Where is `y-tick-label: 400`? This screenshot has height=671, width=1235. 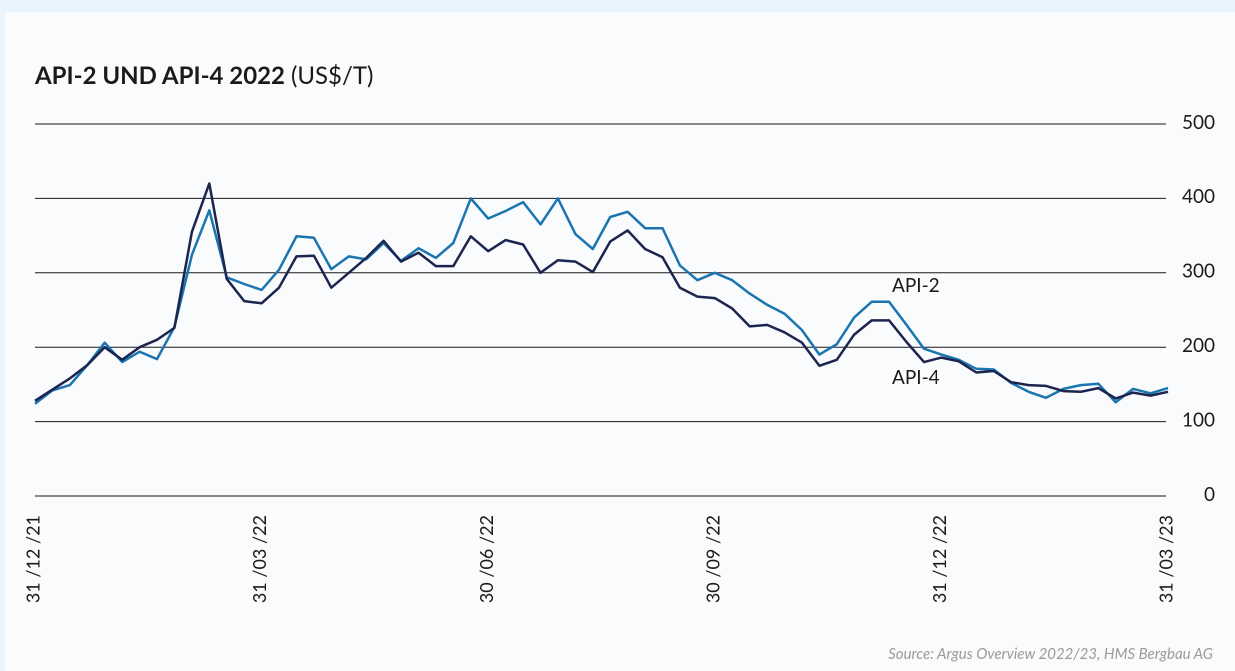 y-tick-label: 400 is located at coordinates (1198, 196).